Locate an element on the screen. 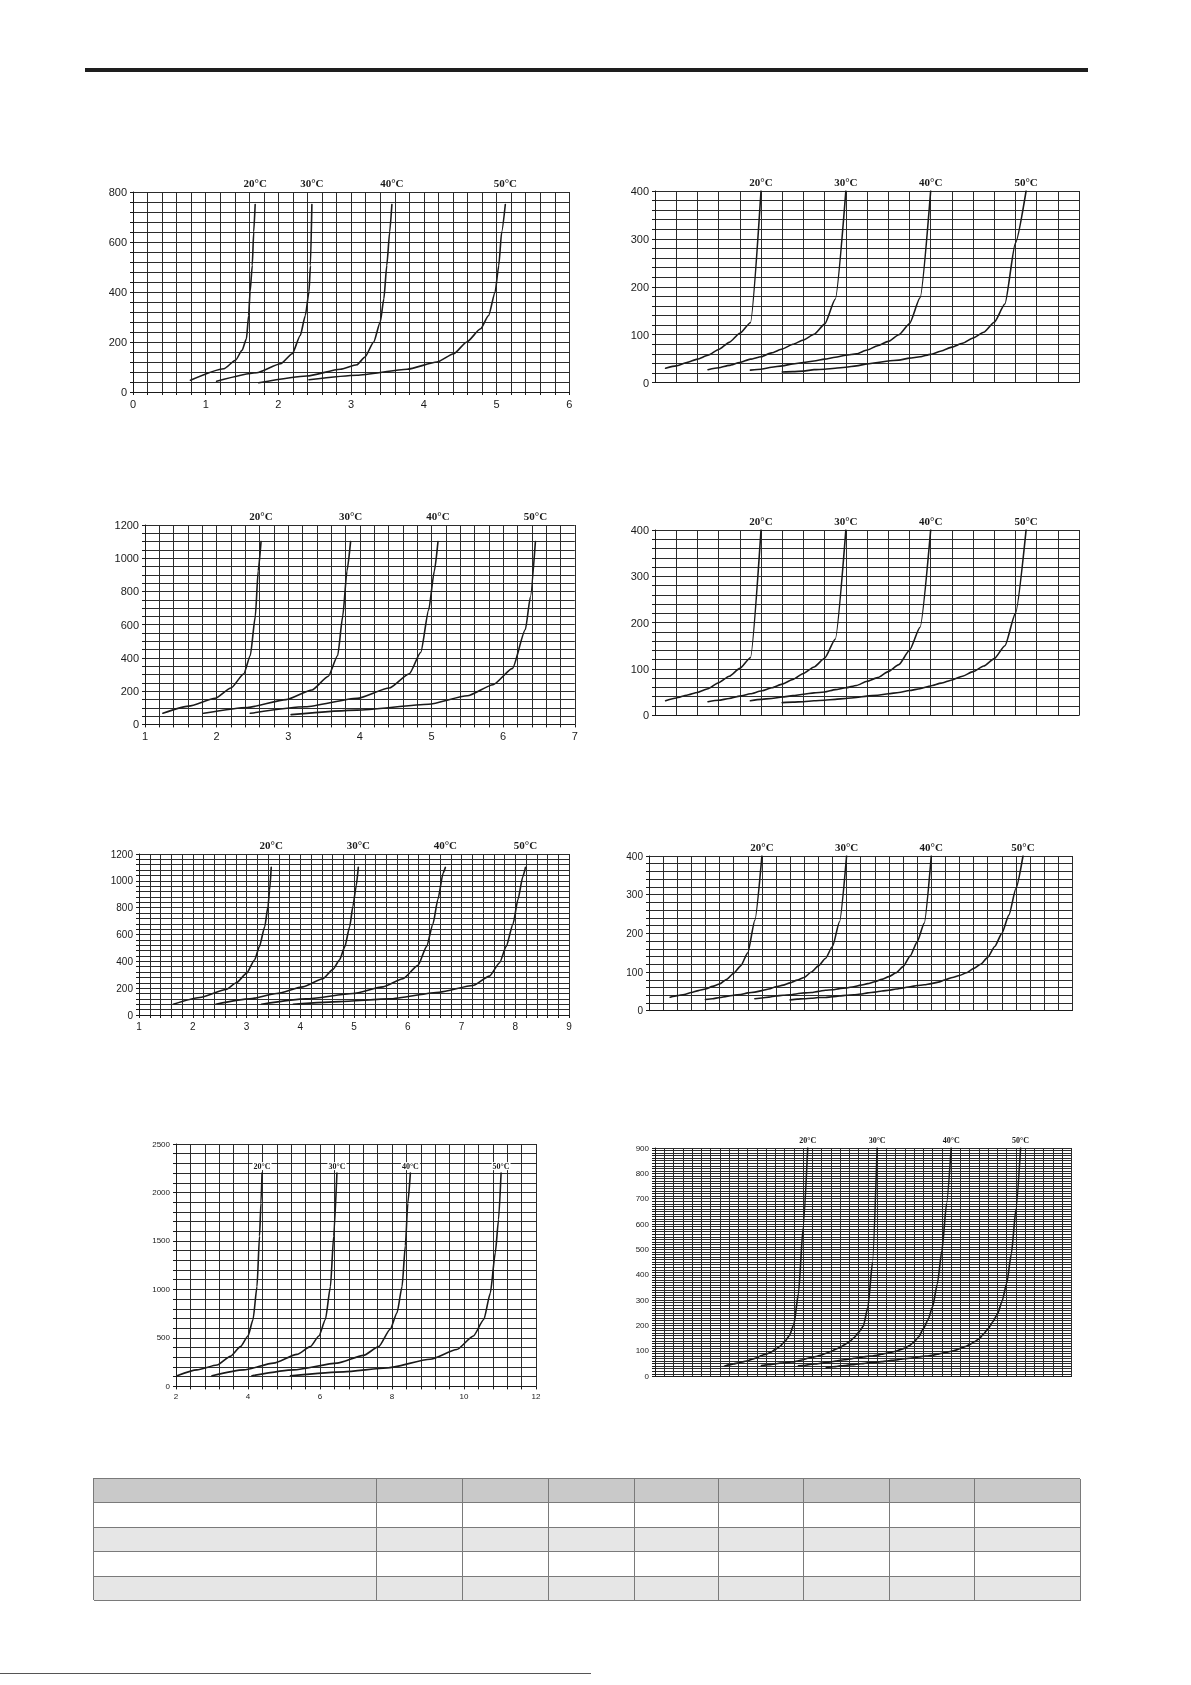 This screenshot has width=1191, height=1685. y-tick-label: 1500 is located at coordinates (161, 1241).